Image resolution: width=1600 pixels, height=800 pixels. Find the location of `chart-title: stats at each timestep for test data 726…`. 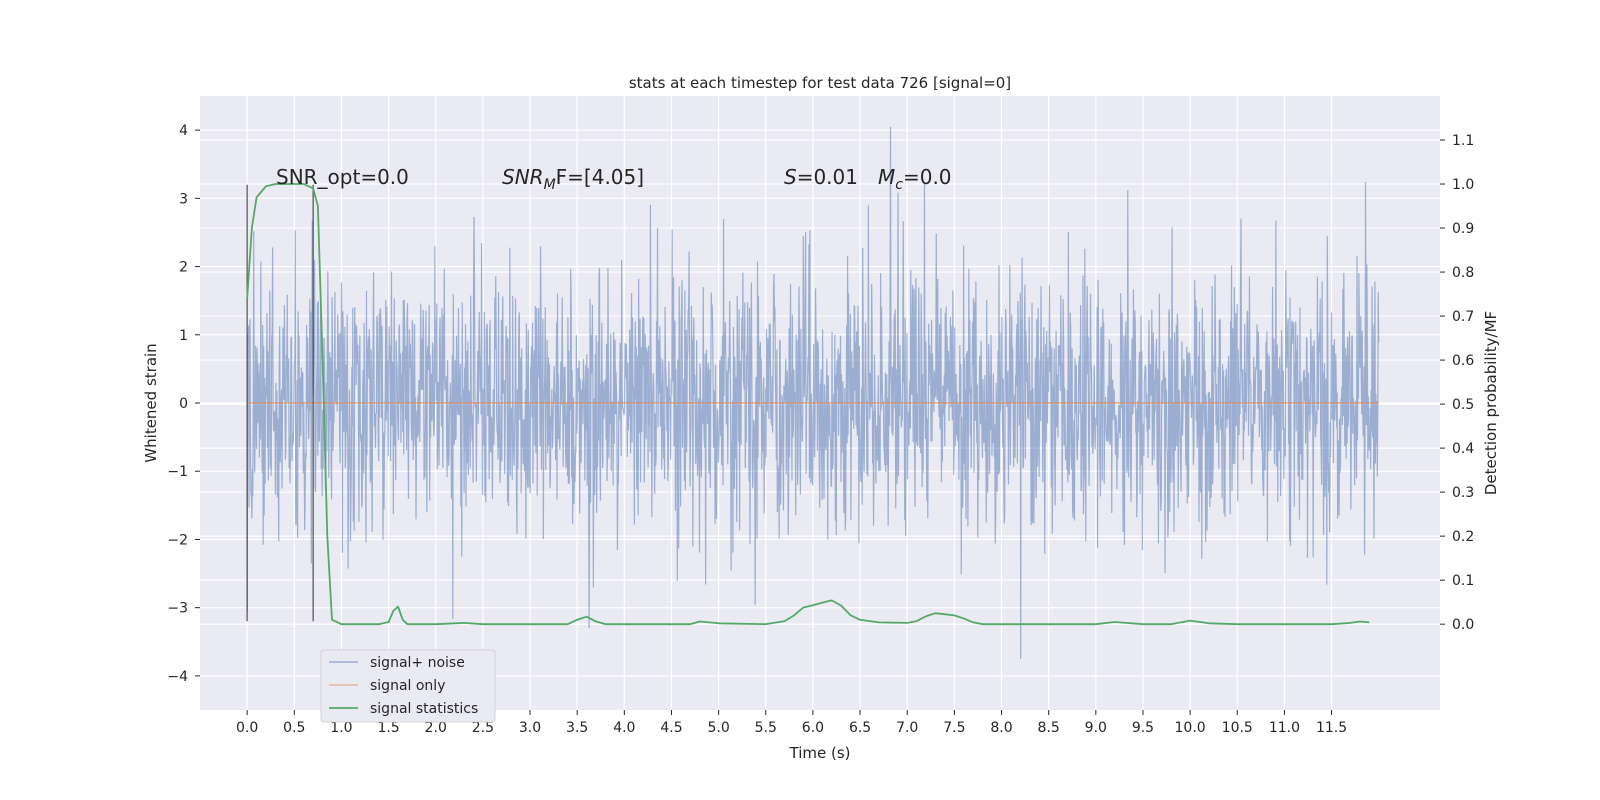

chart-title: stats at each timestep for test data 726… is located at coordinates (820, 83).